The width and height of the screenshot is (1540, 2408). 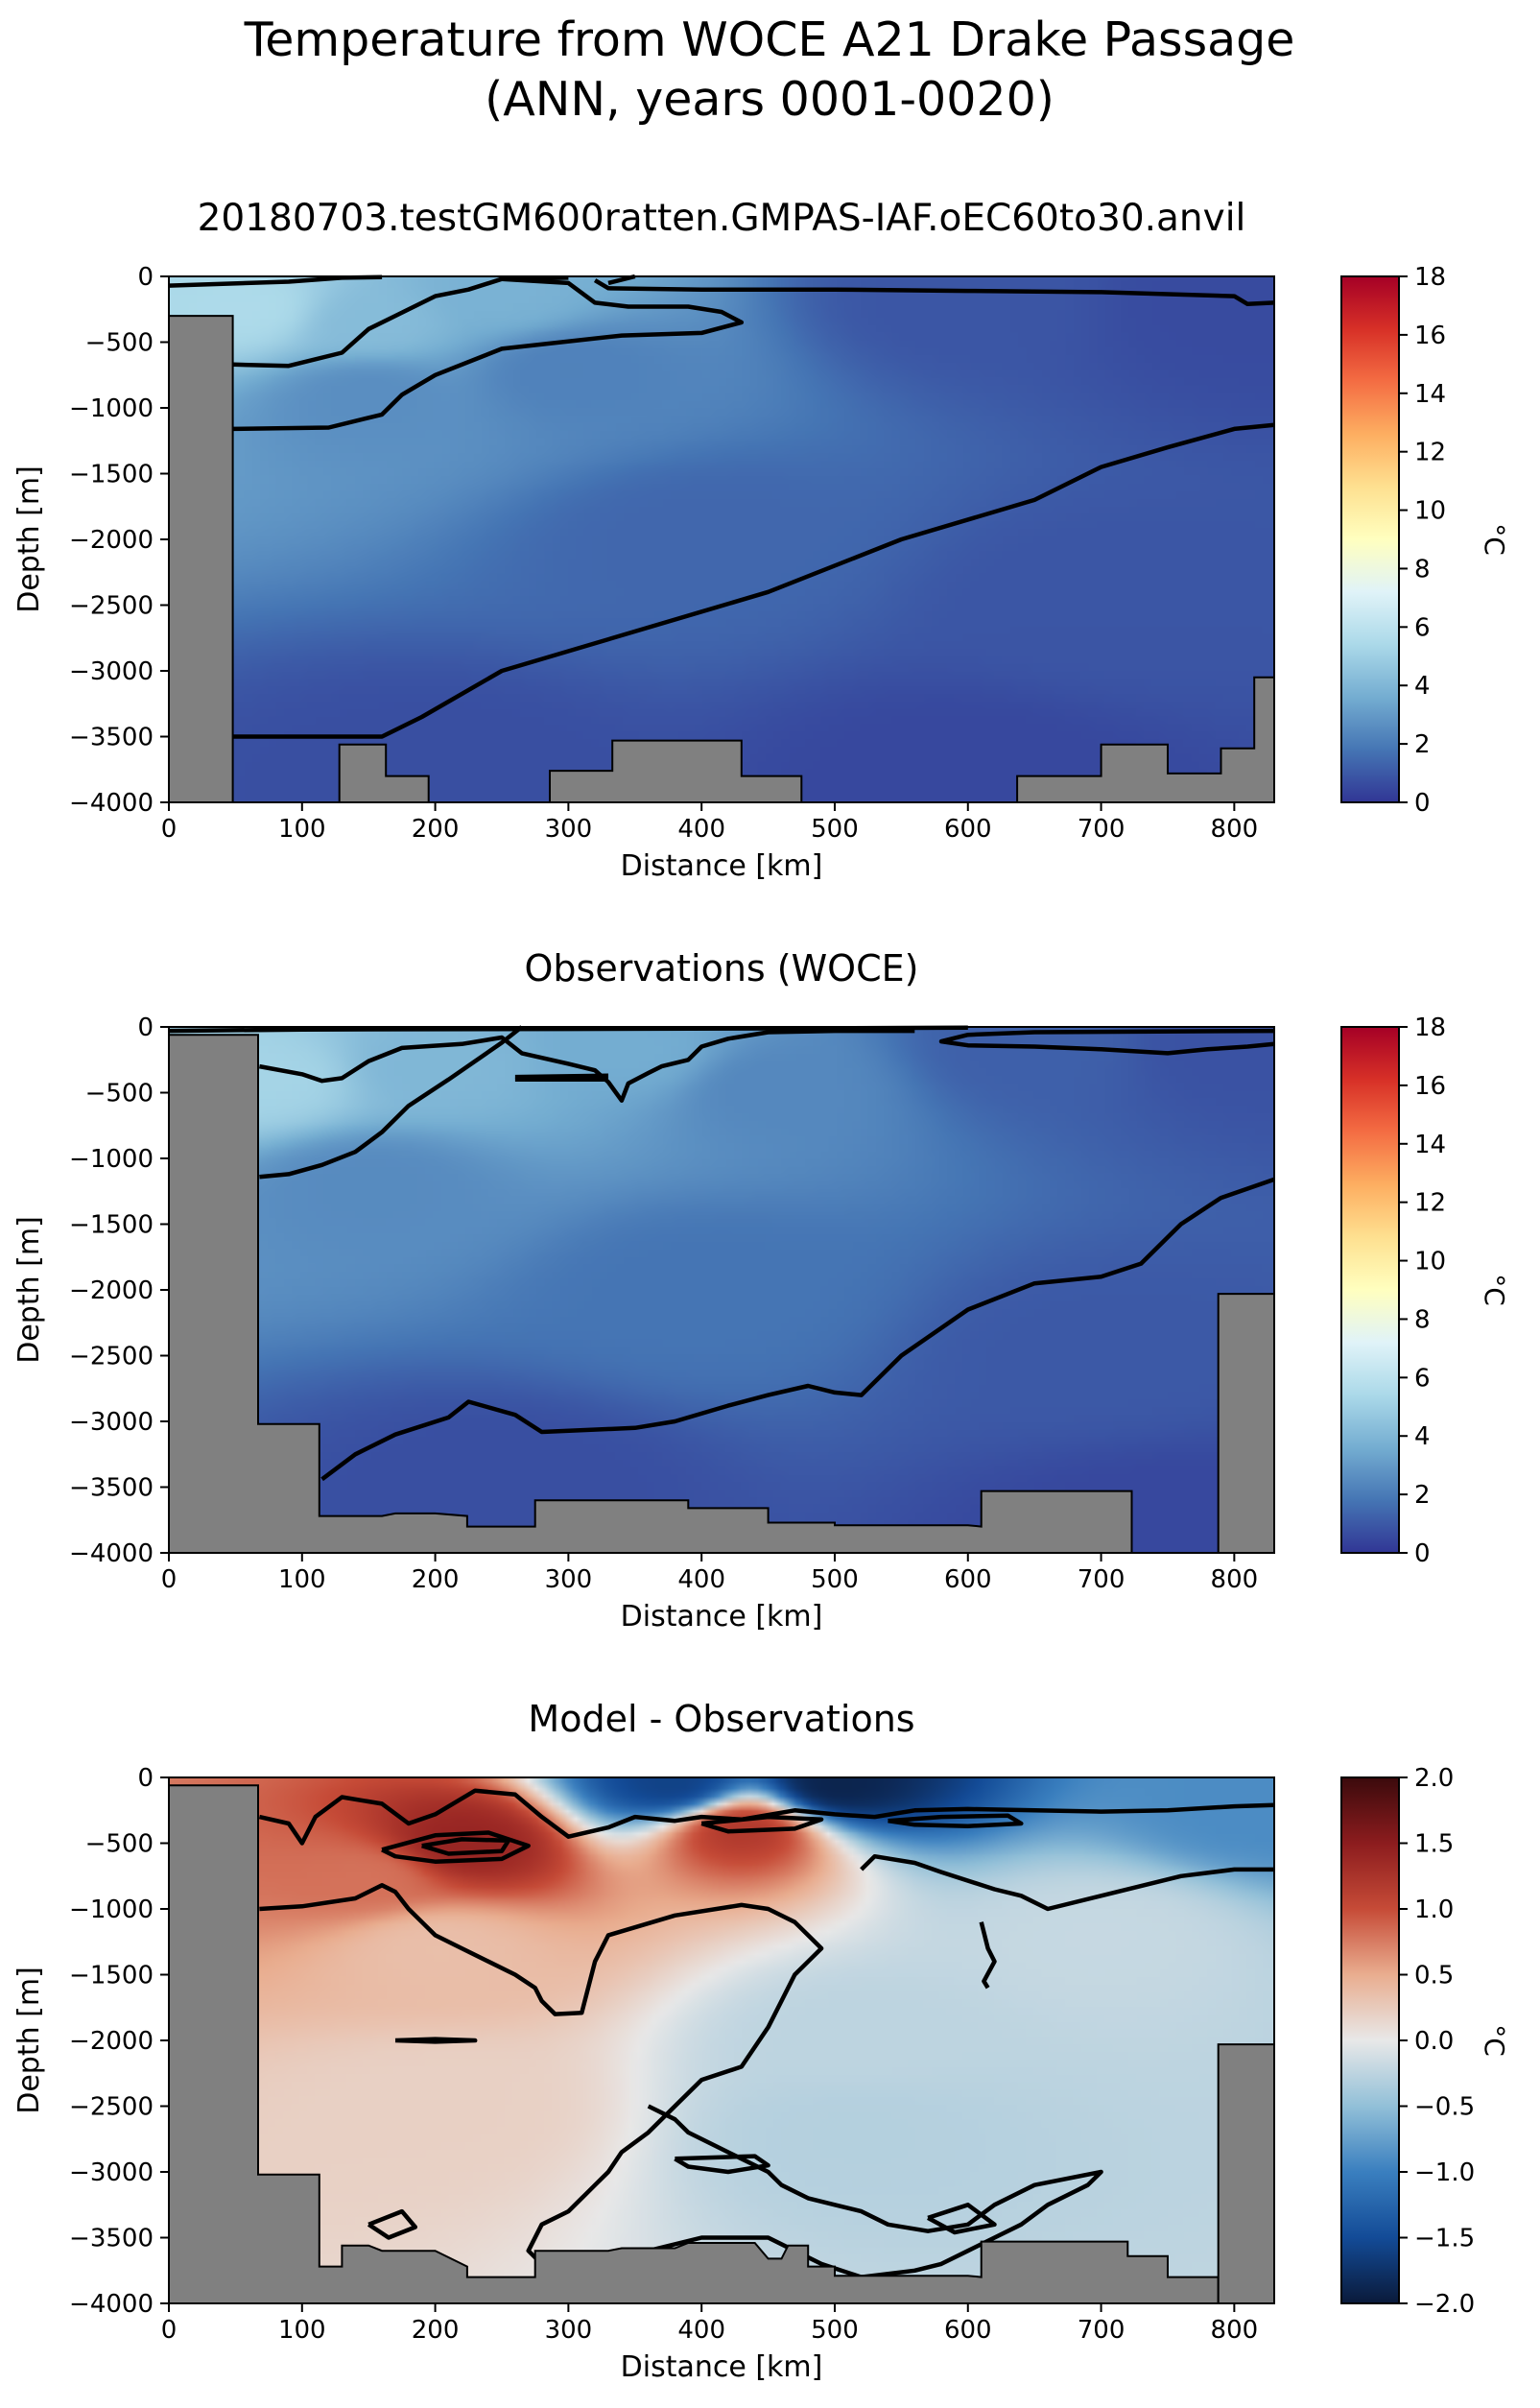 What do you see at coordinates (1430, 277) in the screenshot?
I see `colorbar-tick-label: 18` at bounding box center [1430, 277].